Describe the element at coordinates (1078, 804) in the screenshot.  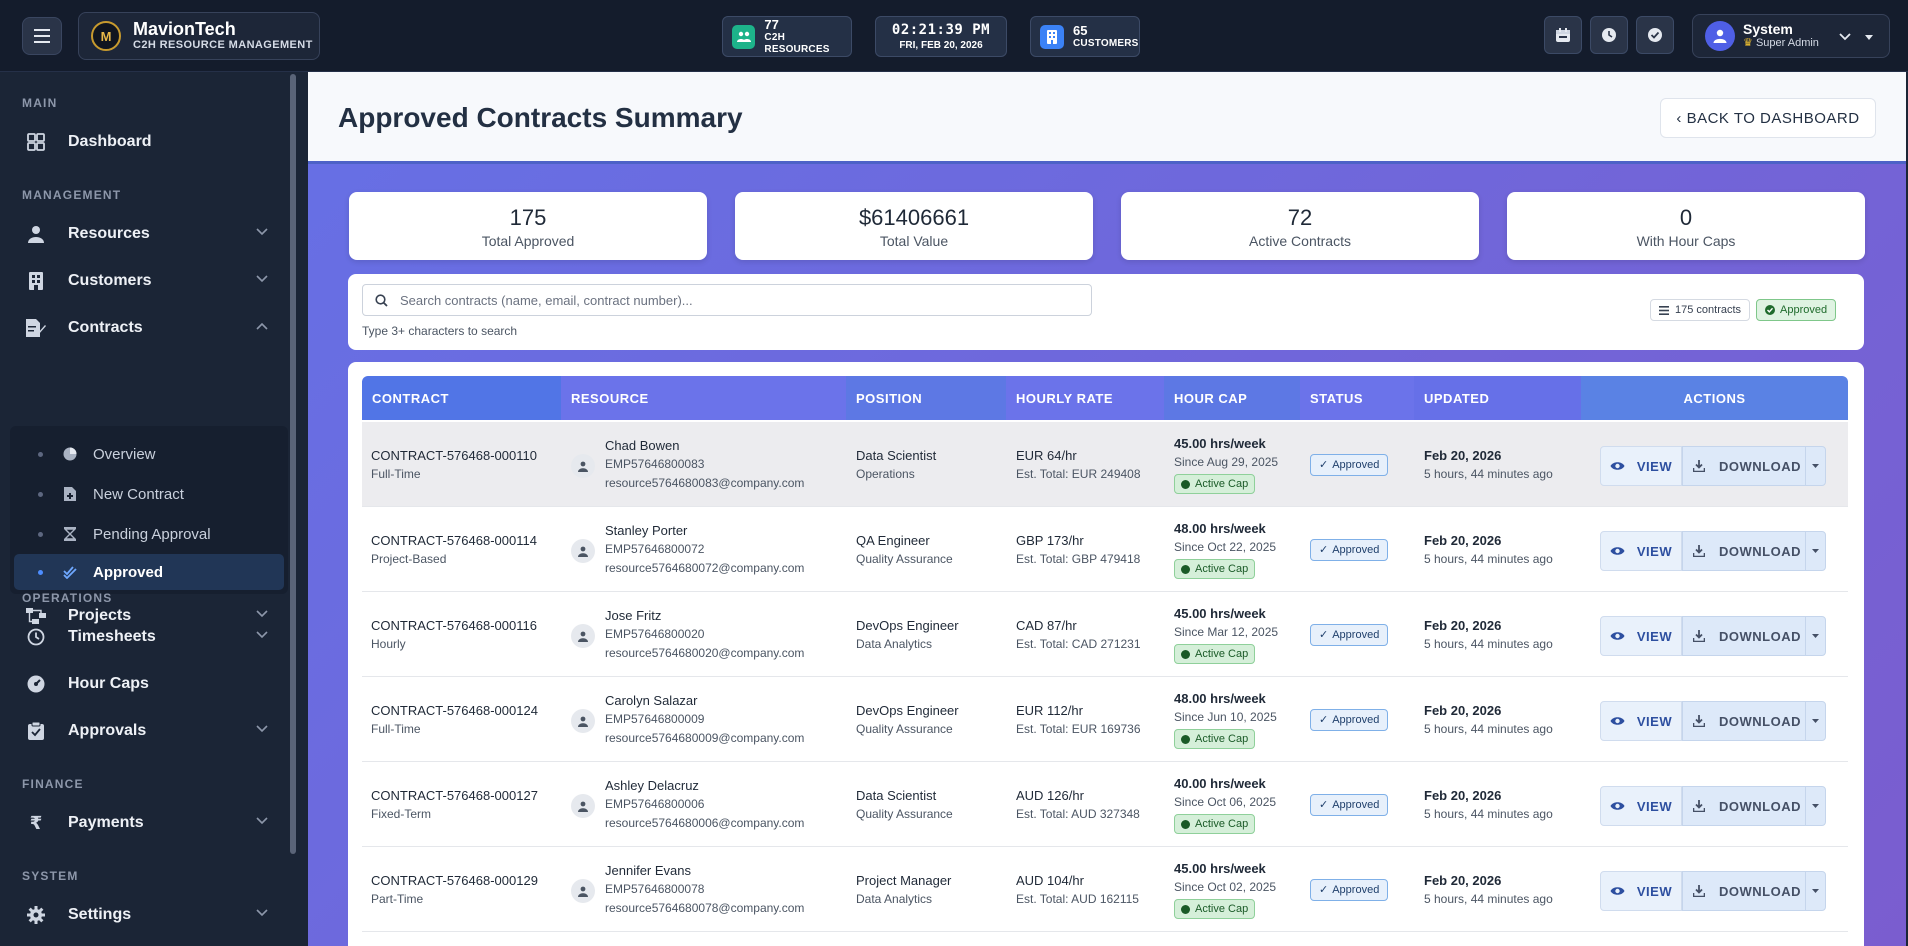
I see `rate-cell: AUD 126/hr Est. Total: AUD 327348` at that location.